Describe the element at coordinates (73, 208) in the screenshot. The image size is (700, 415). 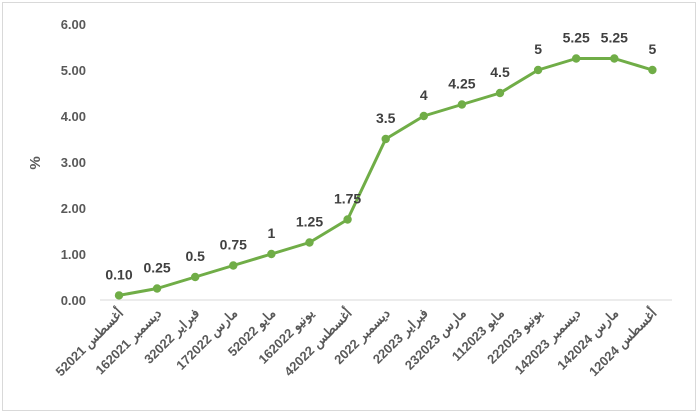
I see `y-tick-label: 2.00` at that location.